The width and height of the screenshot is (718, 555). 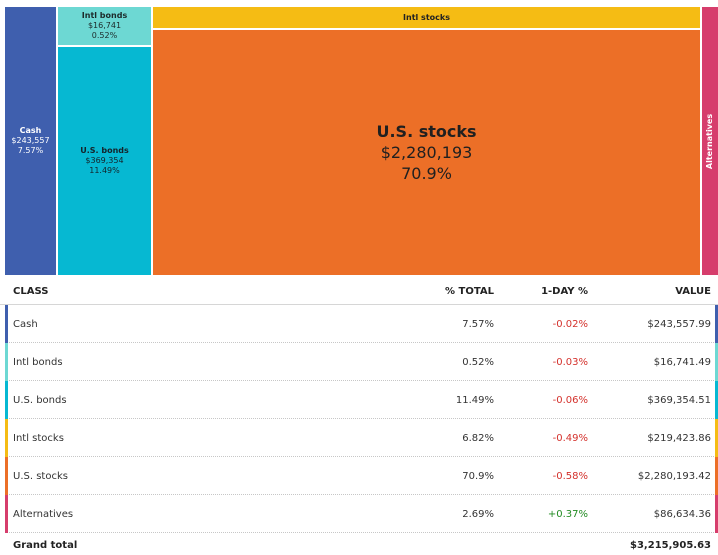 I want to click on tile-value: $2,280,193, so click(x=426, y=152).